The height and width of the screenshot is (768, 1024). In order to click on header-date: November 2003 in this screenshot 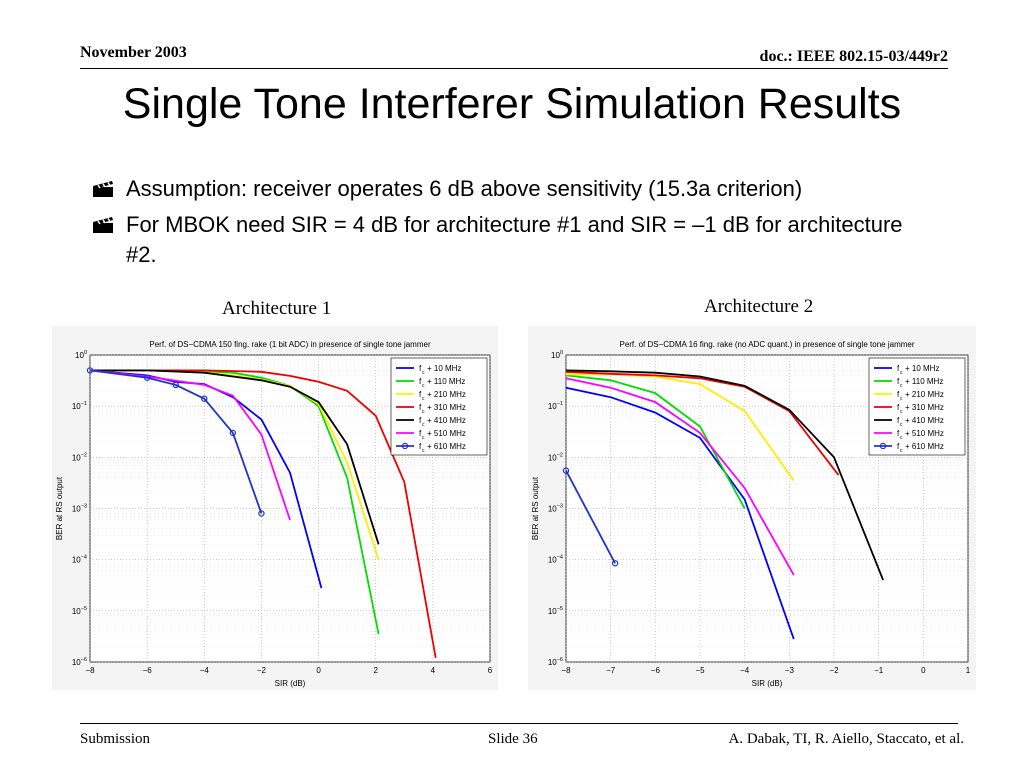, I will do `click(133, 52)`.